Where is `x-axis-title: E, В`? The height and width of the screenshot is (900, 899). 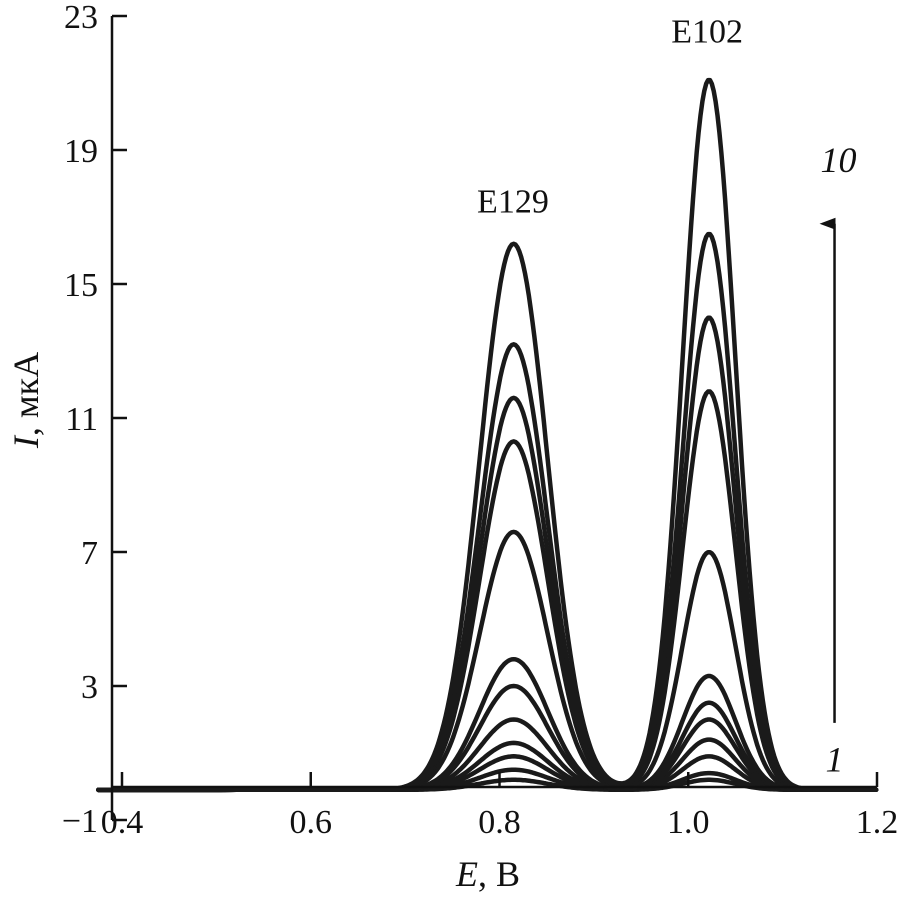
x-axis-title: E, В is located at coordinates (487, 874).